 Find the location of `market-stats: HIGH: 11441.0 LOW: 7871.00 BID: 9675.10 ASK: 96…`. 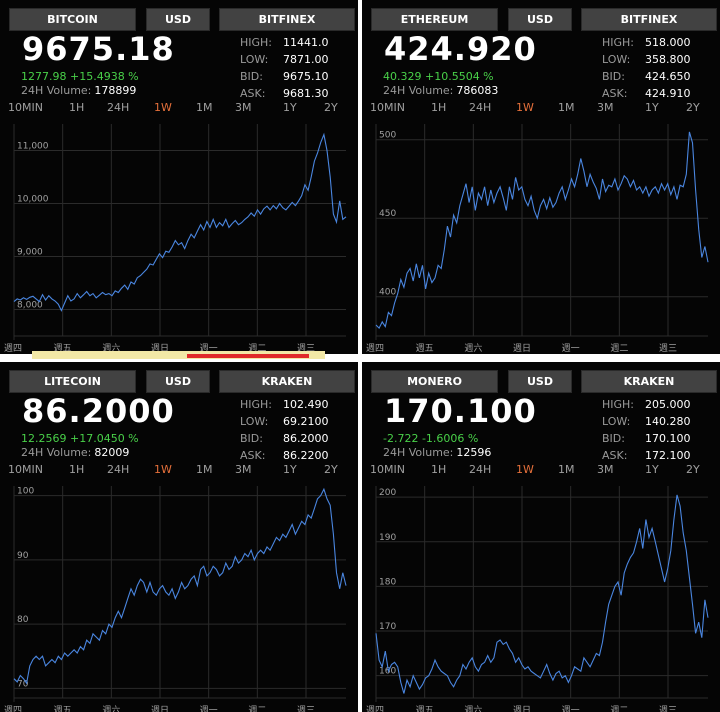

market-stats: HIGH: 11441.0 LOW: 7871.00 BID: 9675.10 ASK: 96… is located at coordinates (299, 70).